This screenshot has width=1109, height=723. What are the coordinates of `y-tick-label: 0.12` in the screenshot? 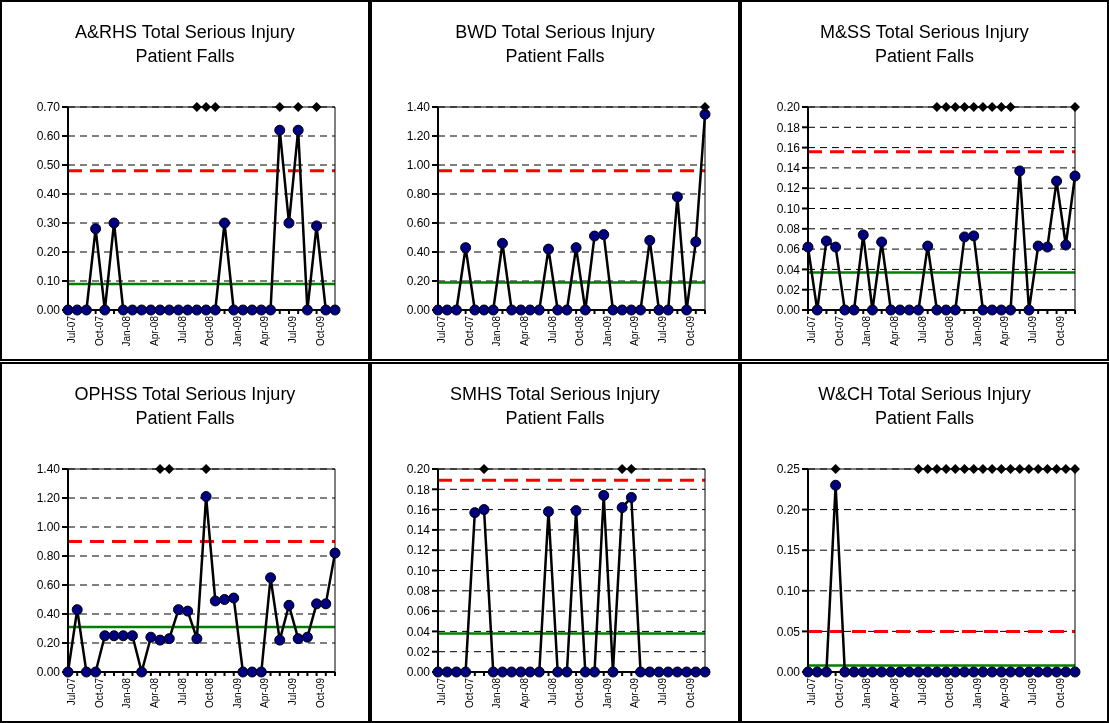 It's located at (418, 550).